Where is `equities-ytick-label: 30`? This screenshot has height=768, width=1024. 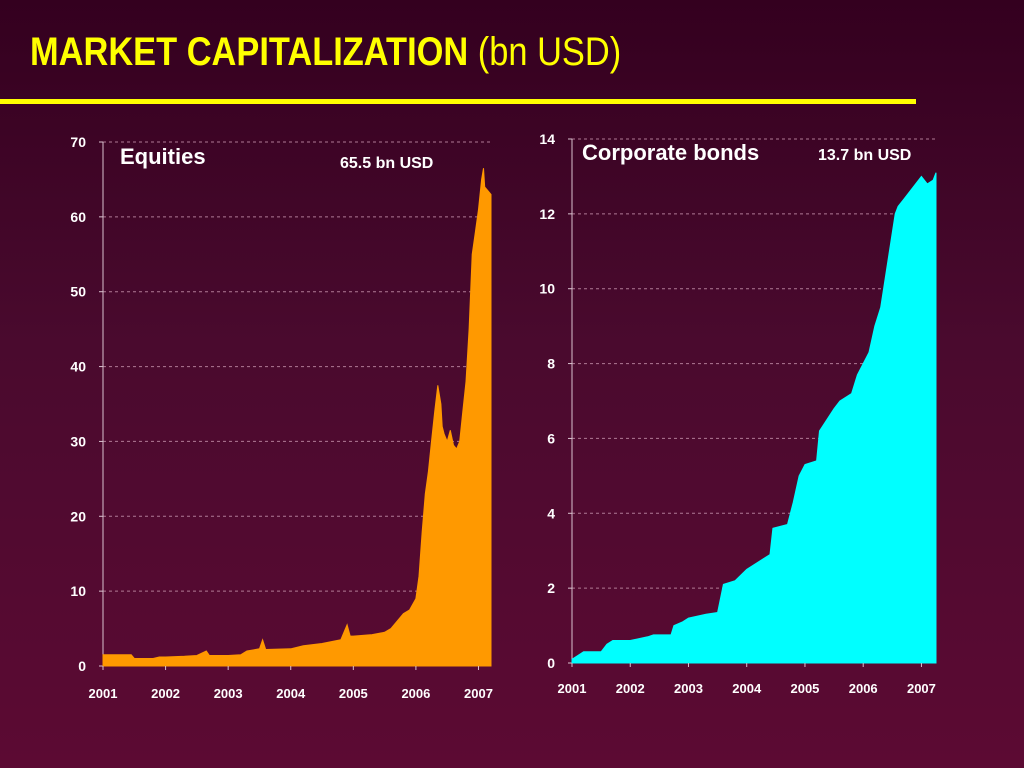
equities-ytick-label: 30 is located at coordinates (78, 441).